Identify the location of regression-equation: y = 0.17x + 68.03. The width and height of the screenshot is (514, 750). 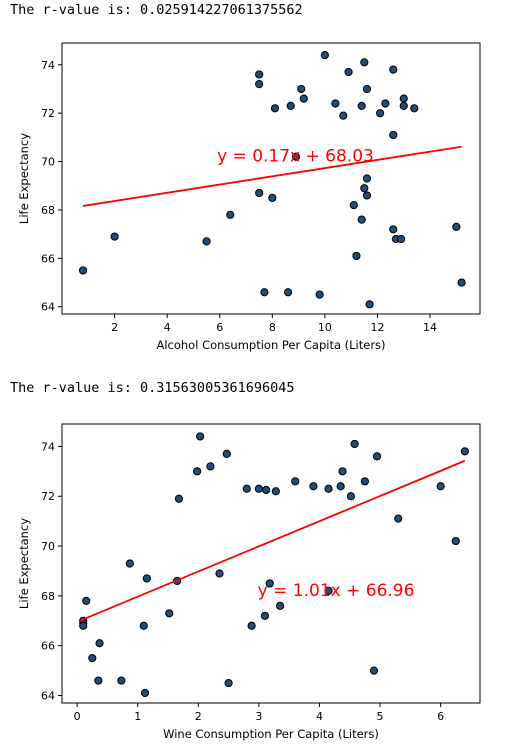
(295, 157).